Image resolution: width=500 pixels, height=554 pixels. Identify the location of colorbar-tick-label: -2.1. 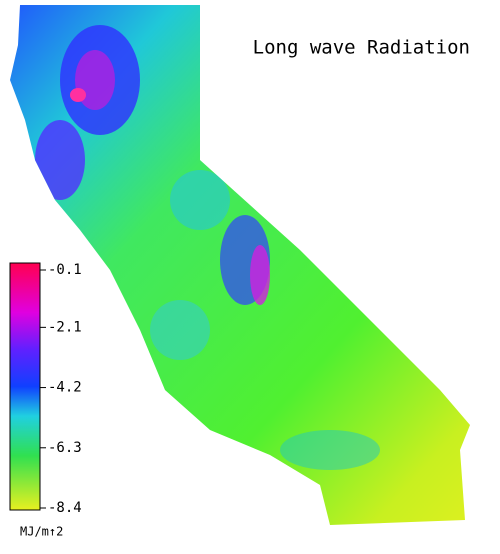
(65, 327).